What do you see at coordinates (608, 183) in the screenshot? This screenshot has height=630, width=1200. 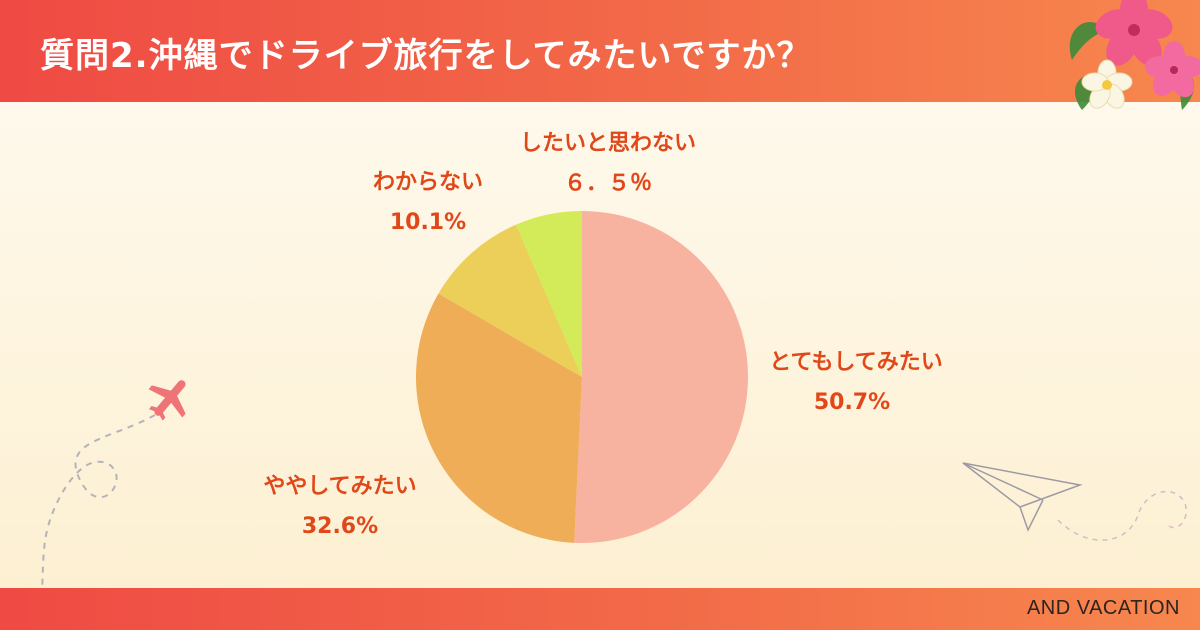 I see `slice-value-3: ６．５％` at bounding box center [608, 183].